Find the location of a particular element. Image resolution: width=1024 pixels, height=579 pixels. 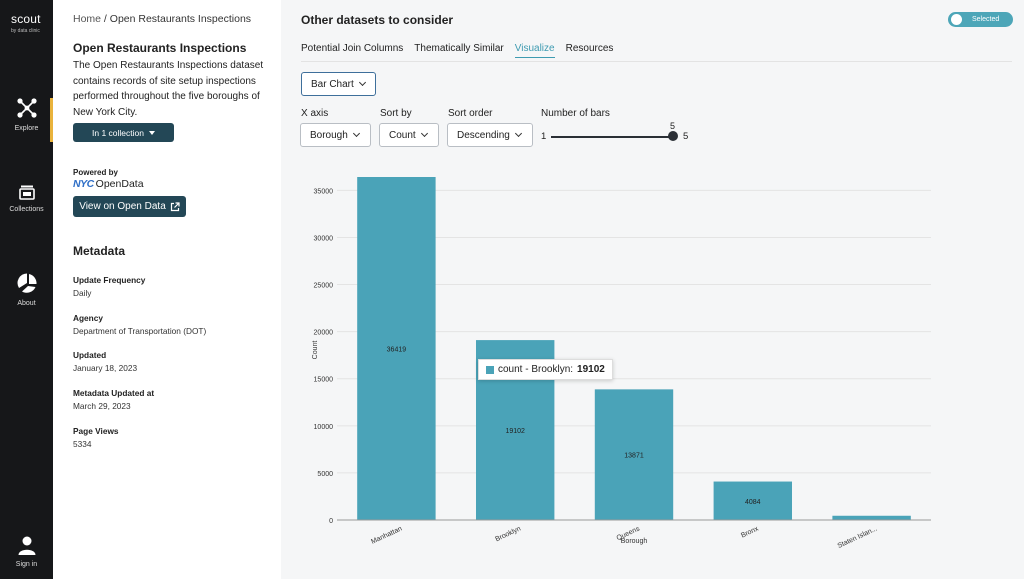

page-title: Other datasets to consider is located at coordinates (377, 20).